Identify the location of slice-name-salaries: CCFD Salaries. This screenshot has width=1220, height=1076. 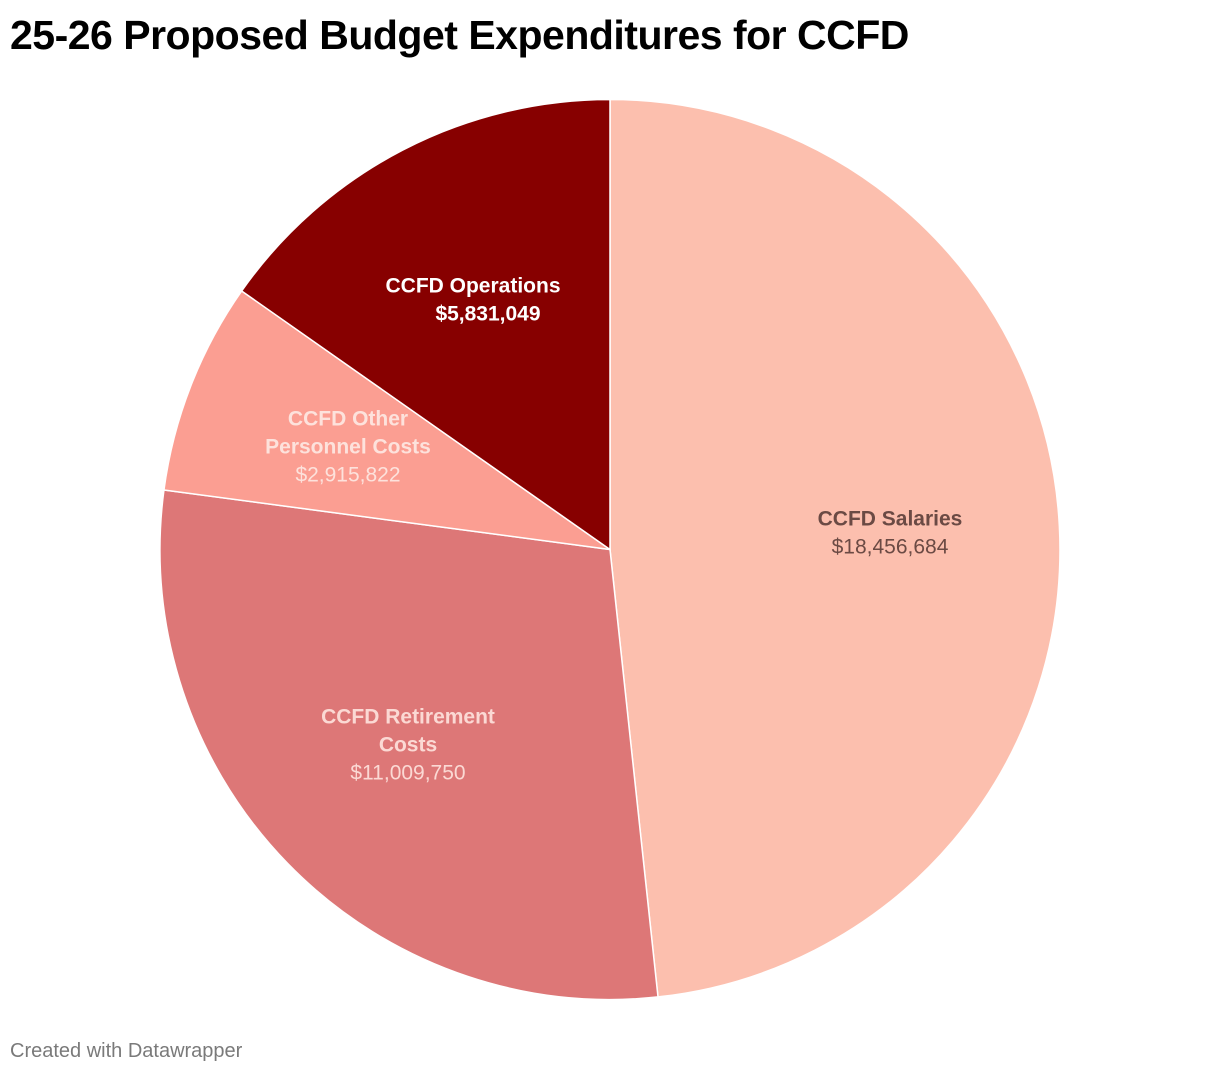
(890, 519).